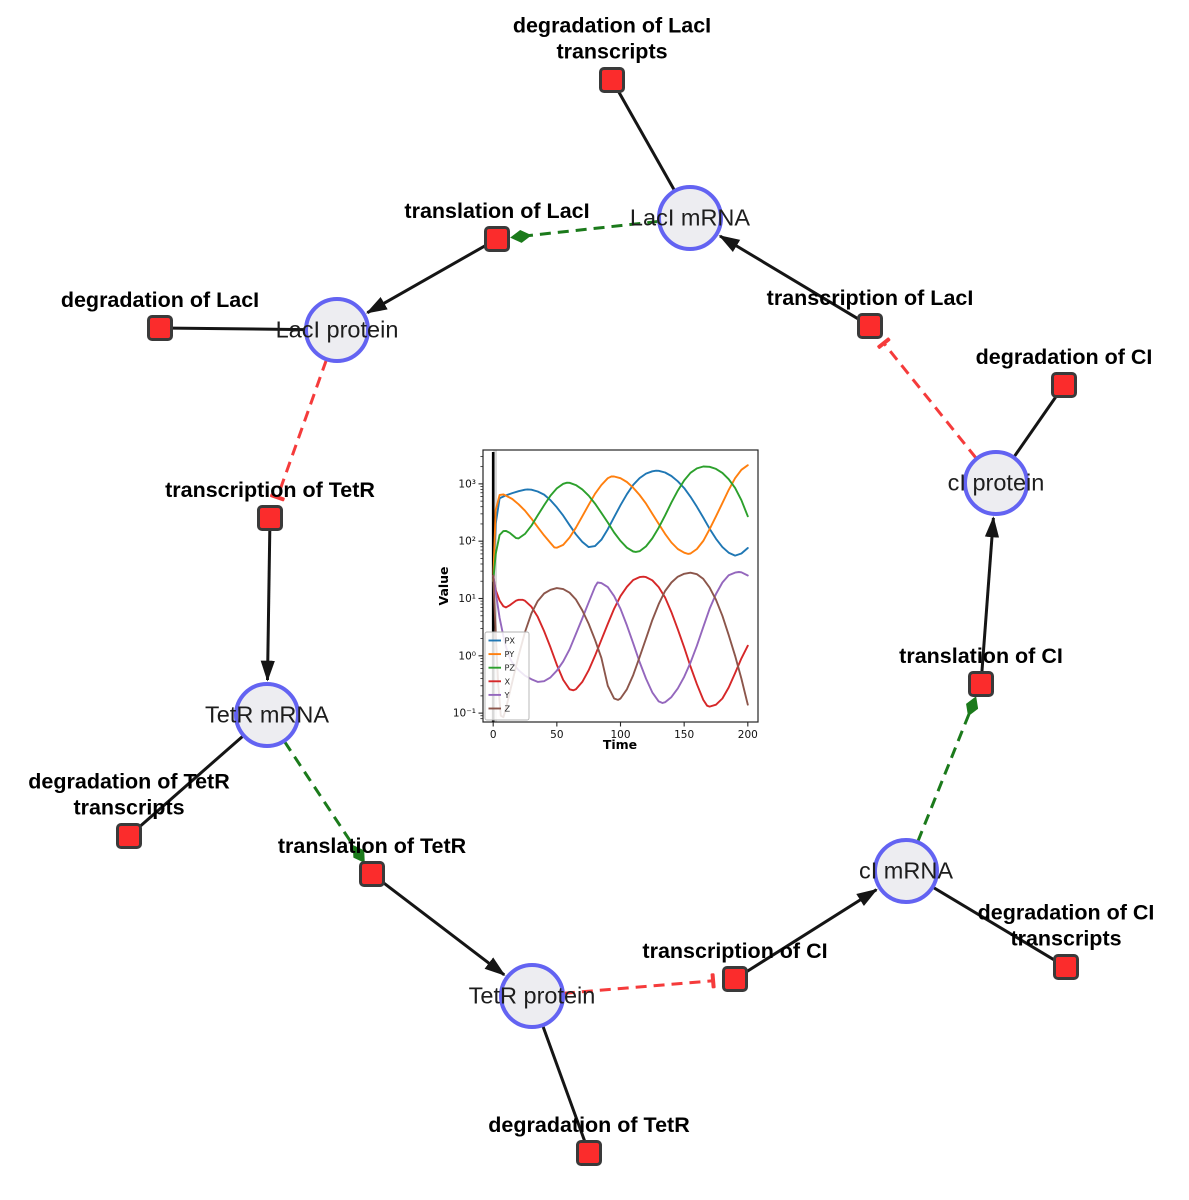  I want to click on reaction-label-transl_laci: translation of LacI, so click(497, 210).